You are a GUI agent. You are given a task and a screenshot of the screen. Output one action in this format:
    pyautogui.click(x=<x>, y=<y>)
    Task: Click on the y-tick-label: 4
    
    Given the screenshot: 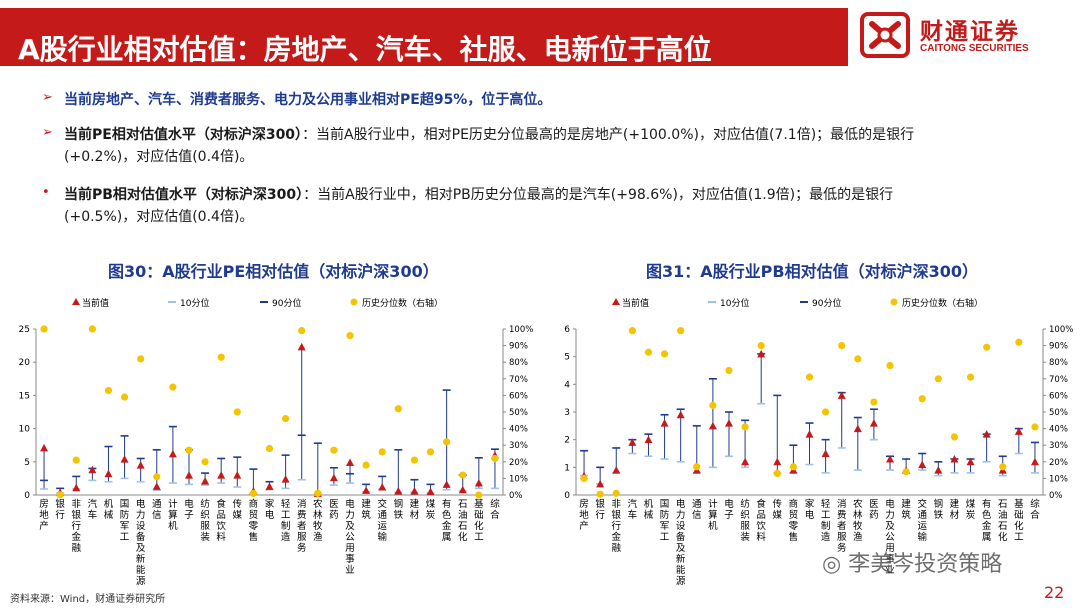 What is the action you would take?
    pyautogui.click(x=567, y=385)
    